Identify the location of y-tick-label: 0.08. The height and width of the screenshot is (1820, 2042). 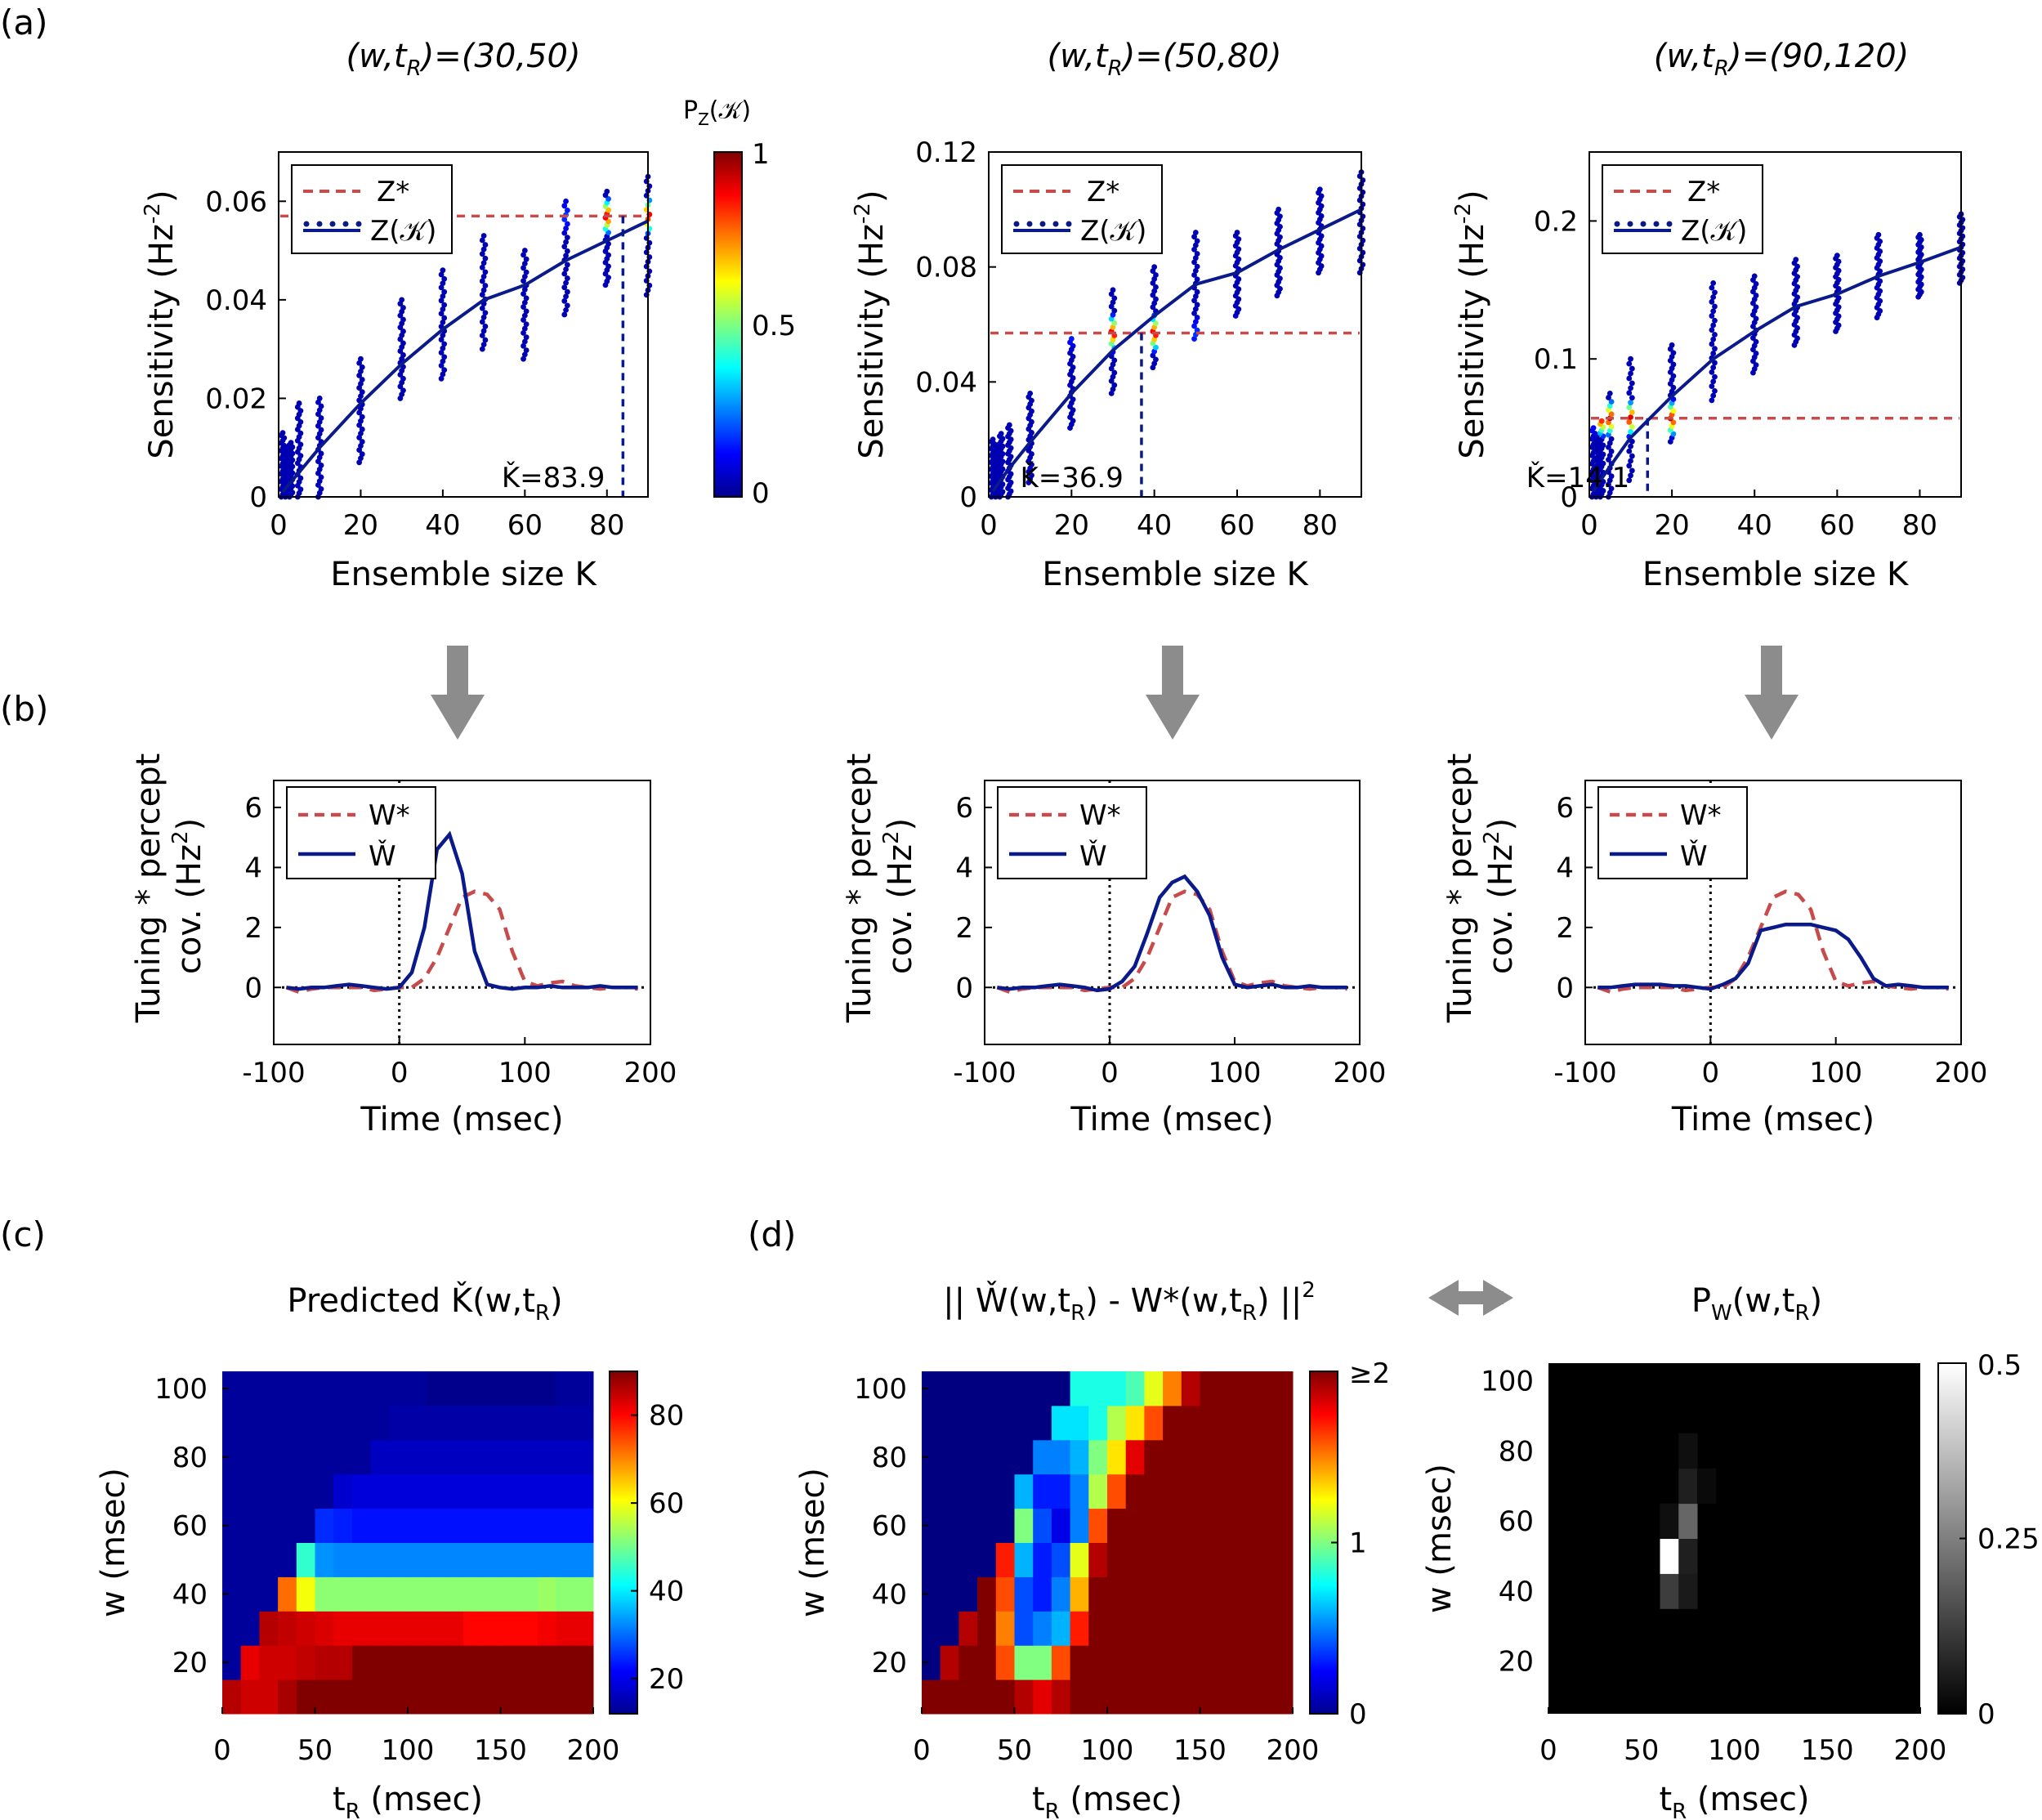
(946, 268).